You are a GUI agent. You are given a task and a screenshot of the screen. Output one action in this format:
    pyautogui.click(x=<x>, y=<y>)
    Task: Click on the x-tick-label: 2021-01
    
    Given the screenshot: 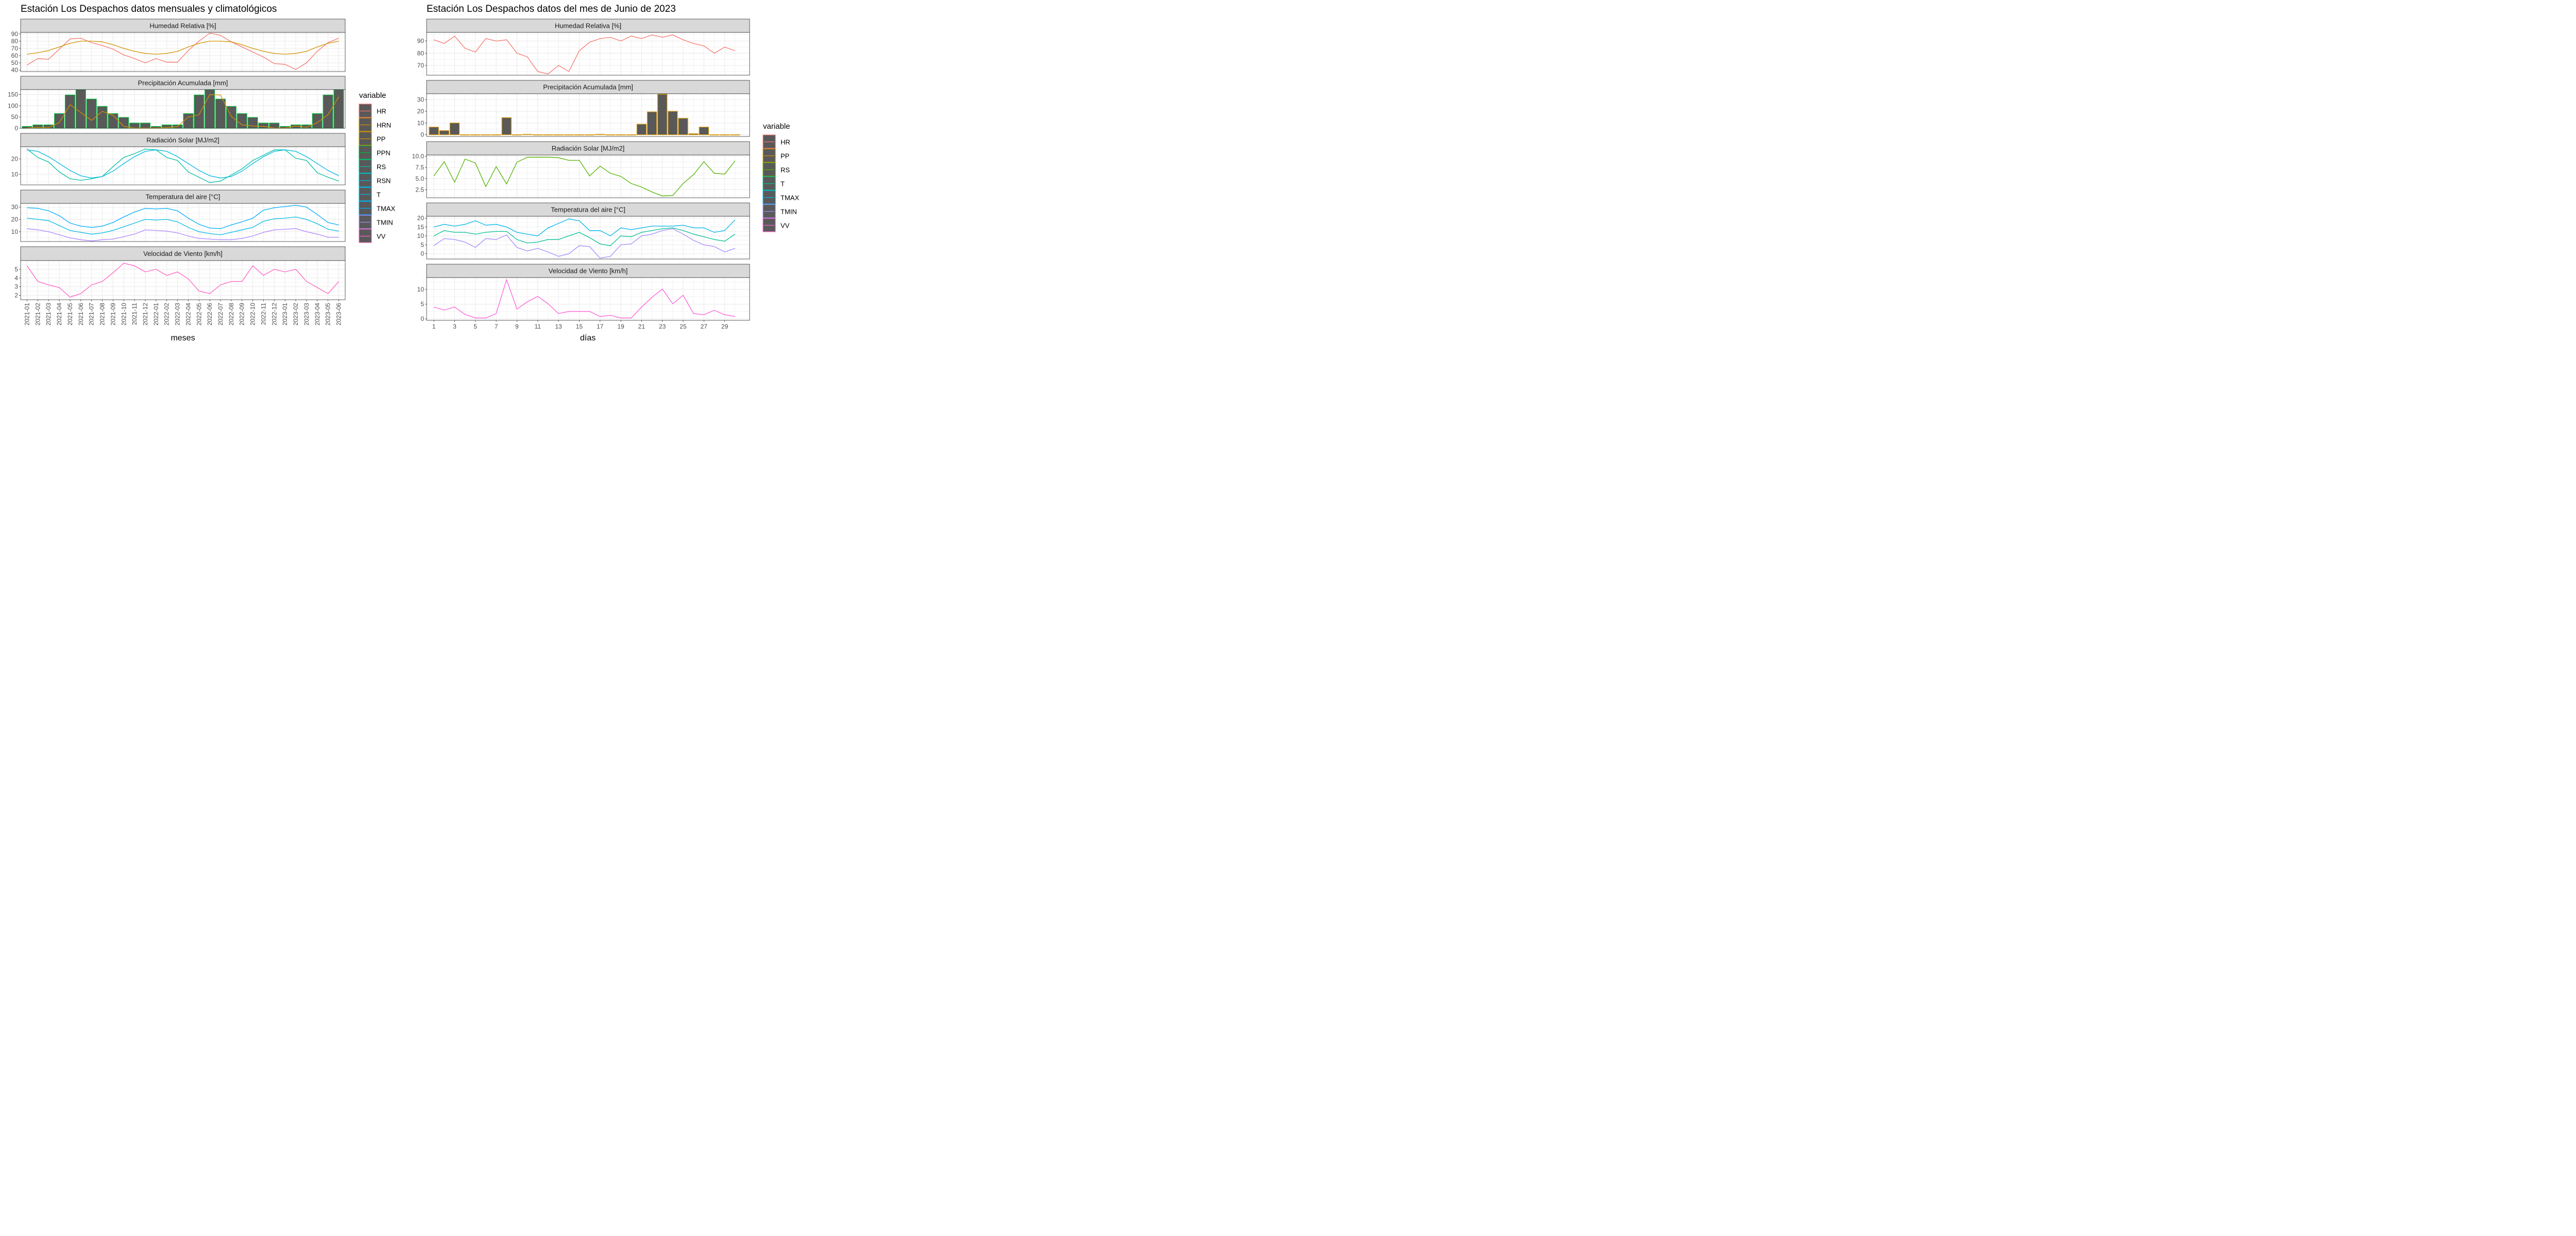 What is the action you would take?
    pyautogui.click(x=27, y=314)
    